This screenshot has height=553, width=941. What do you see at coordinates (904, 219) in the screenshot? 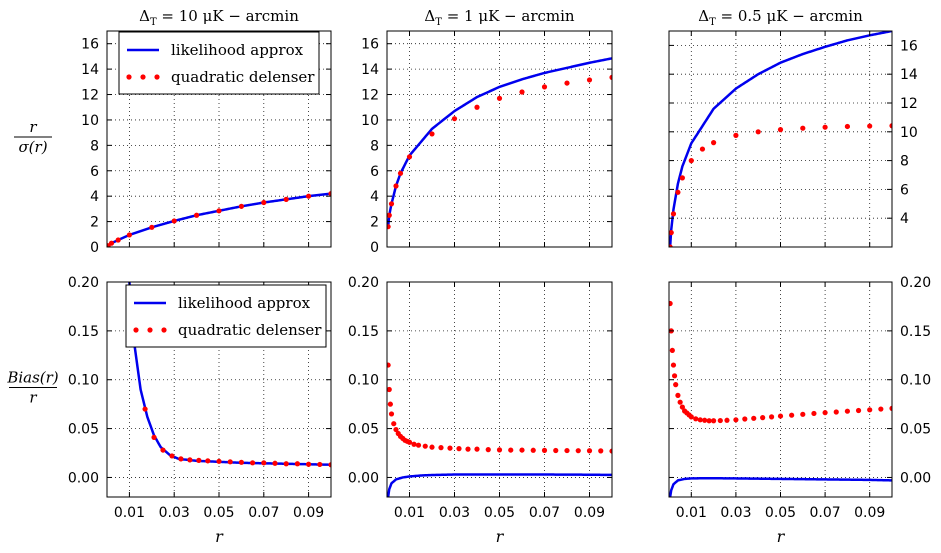
I see `y-tick-label: 4` at bounding box center [904, 219].